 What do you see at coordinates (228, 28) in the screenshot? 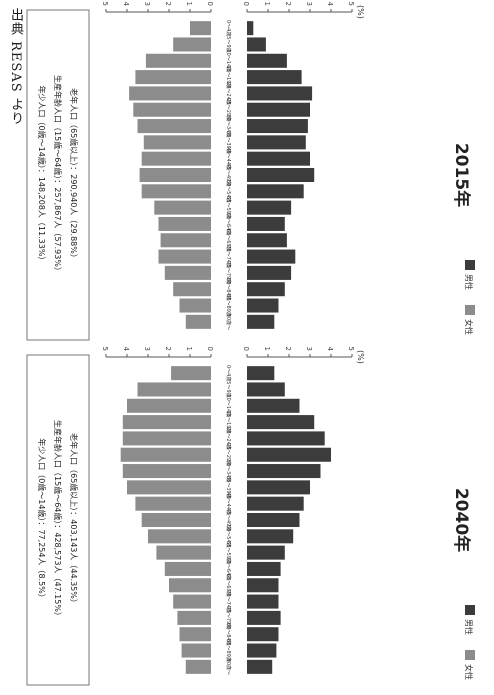
I see `age-group-label: 0〜4歳` at bounding box center [228, 28].